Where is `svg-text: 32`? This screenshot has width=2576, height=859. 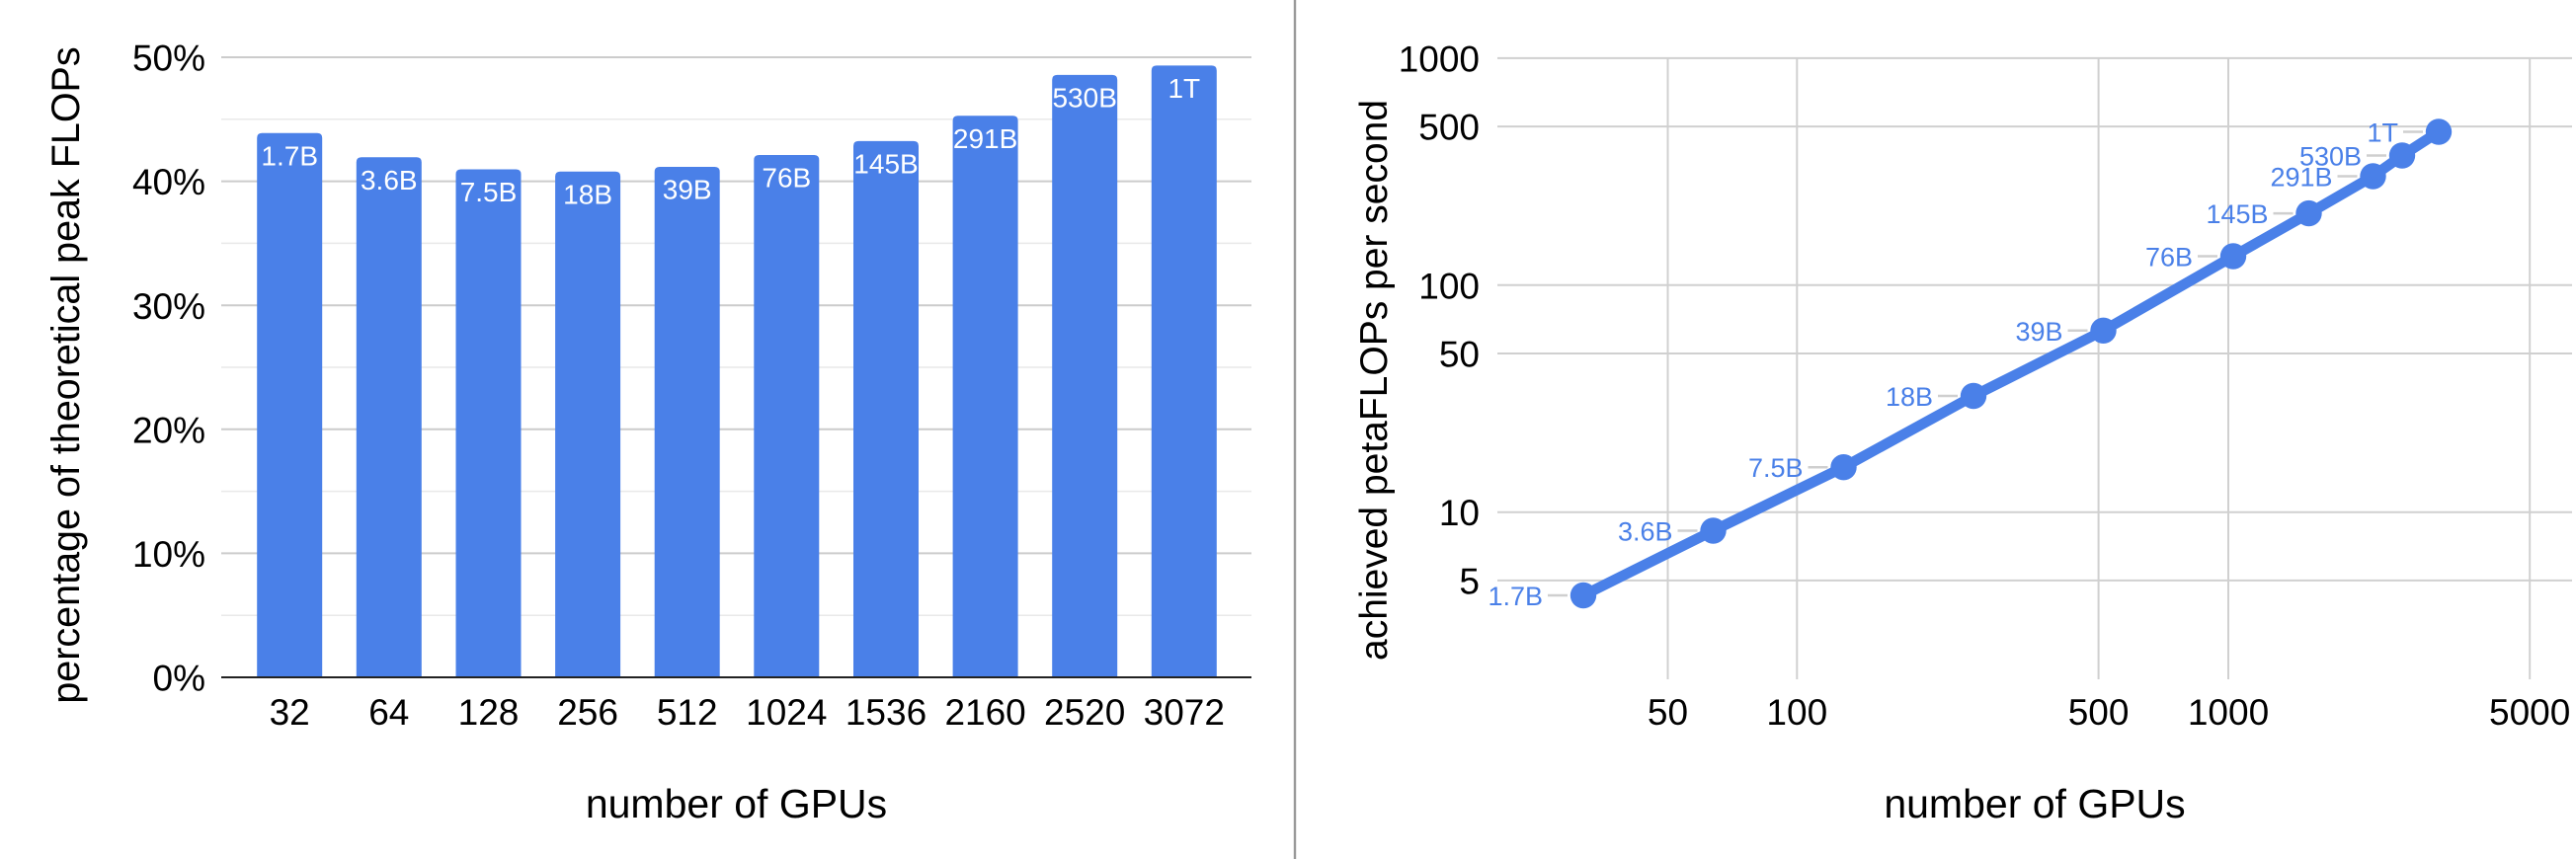
svg-text: 32 is located at coordinates (290, 713).